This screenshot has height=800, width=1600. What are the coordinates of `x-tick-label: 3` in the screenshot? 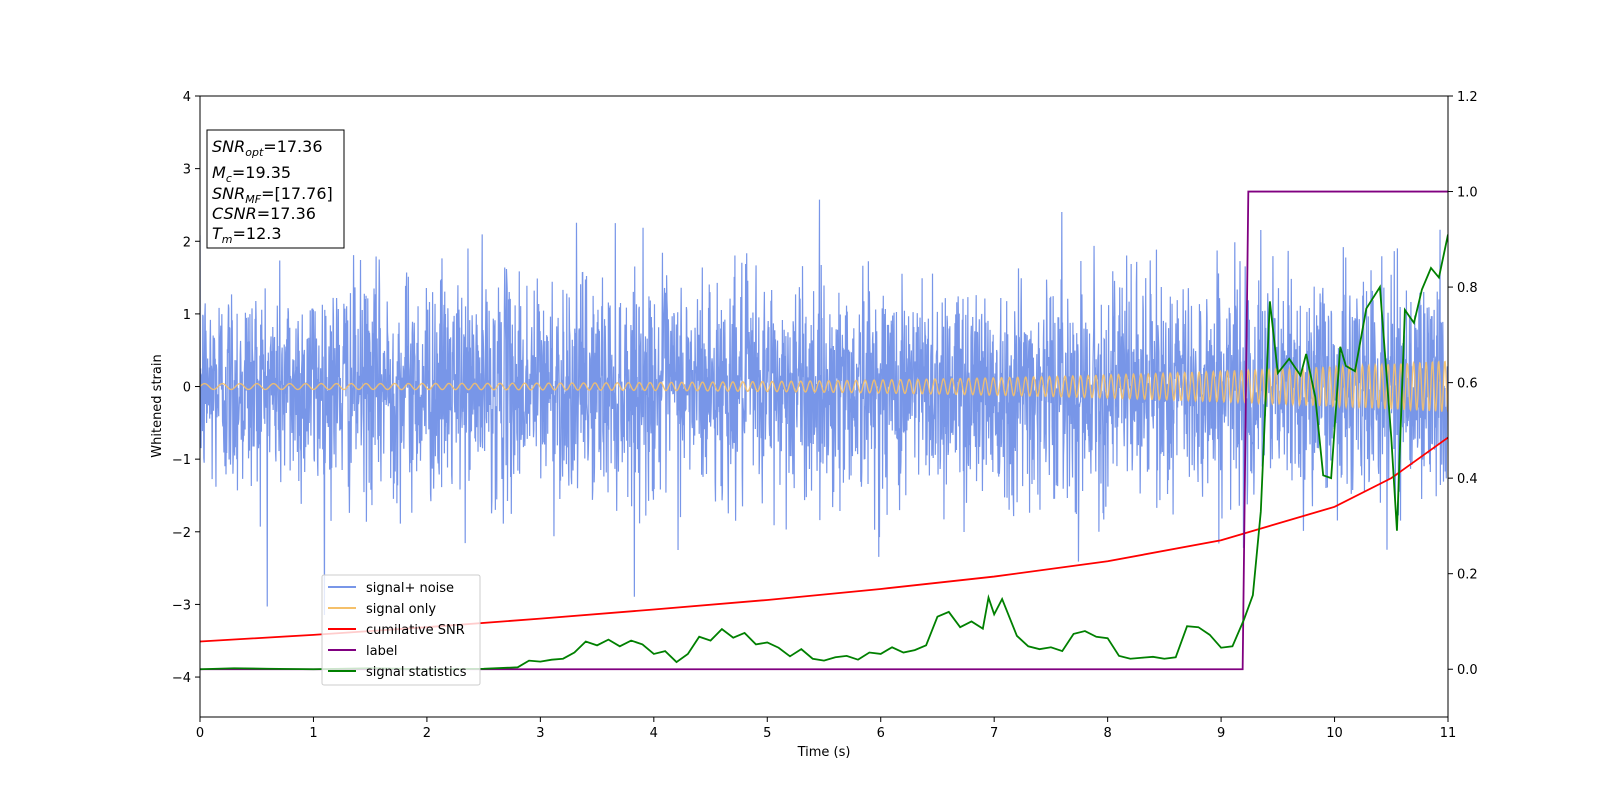 It's located at (540, 733).